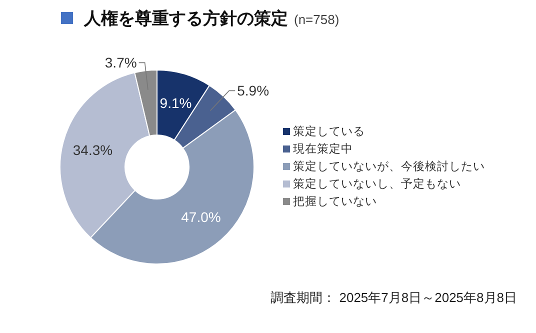  Describe the element at coordinates (329, 131) in the screenshot. I see `legend-label: 策定している` at that location.